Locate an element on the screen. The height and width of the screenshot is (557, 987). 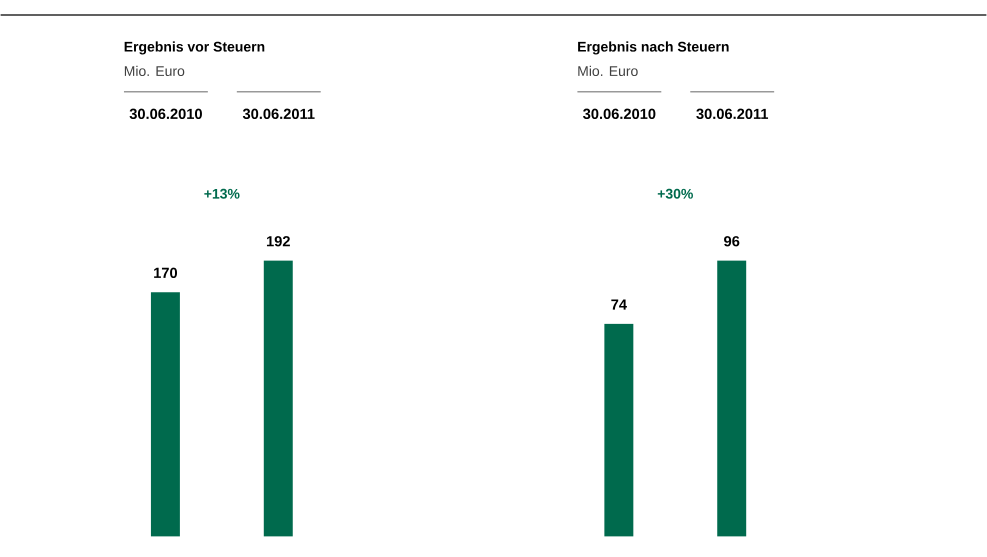
data-label: 192 is located at coordinates (278, 241).